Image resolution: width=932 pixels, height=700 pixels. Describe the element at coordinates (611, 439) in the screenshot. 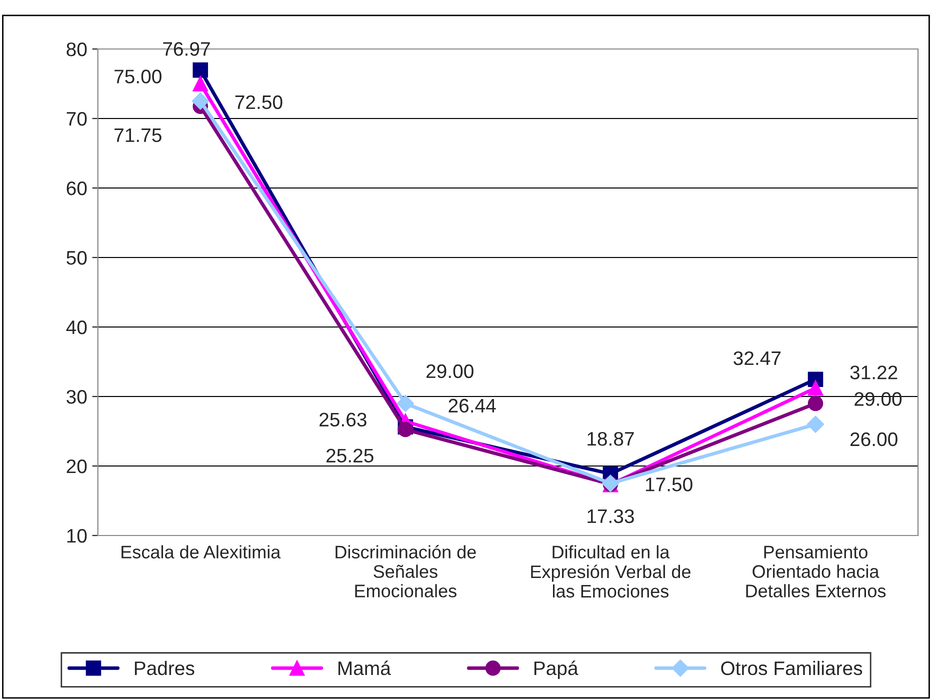

I see `data-label: 18.87` at that location.